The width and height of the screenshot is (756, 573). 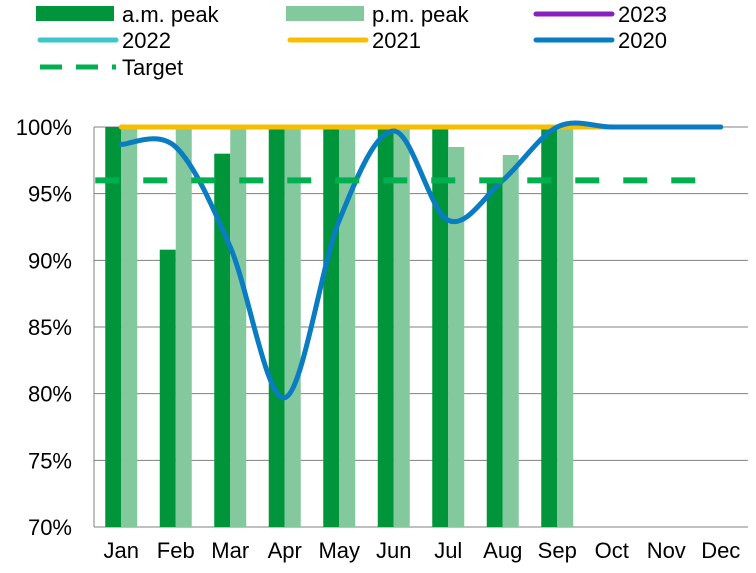 I want to click on y-tick-label: 75%, so click(x=50, y=460).